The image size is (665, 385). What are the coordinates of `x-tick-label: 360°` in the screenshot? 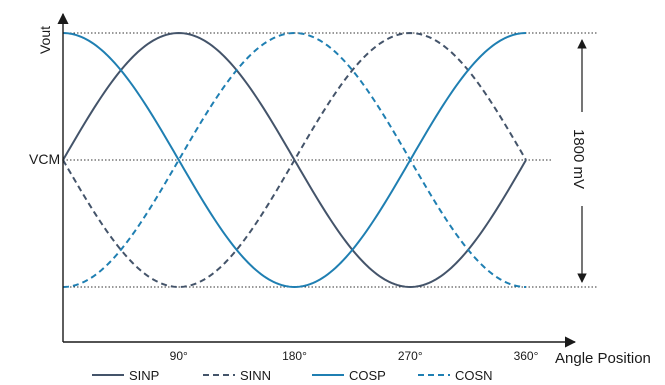 It's located at (526, 356).